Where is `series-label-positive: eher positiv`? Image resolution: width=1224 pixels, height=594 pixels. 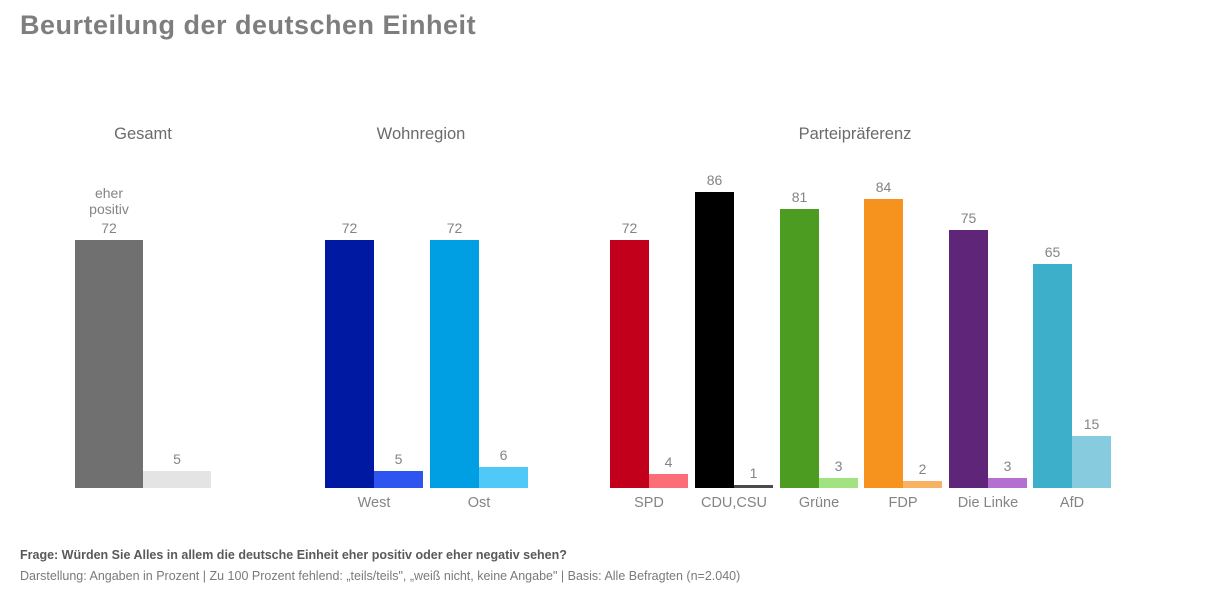 series-label-positive: eher positiv is located at coordinates (109, 201).